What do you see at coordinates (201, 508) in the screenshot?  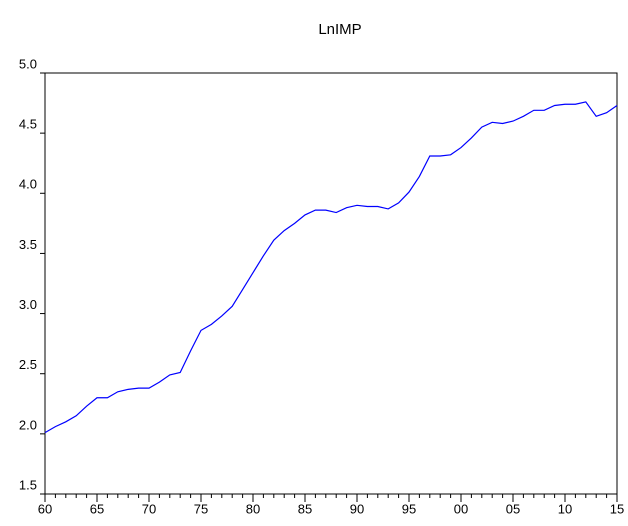 I see `x-tick-label: 75` at bounding box center [201, 508].